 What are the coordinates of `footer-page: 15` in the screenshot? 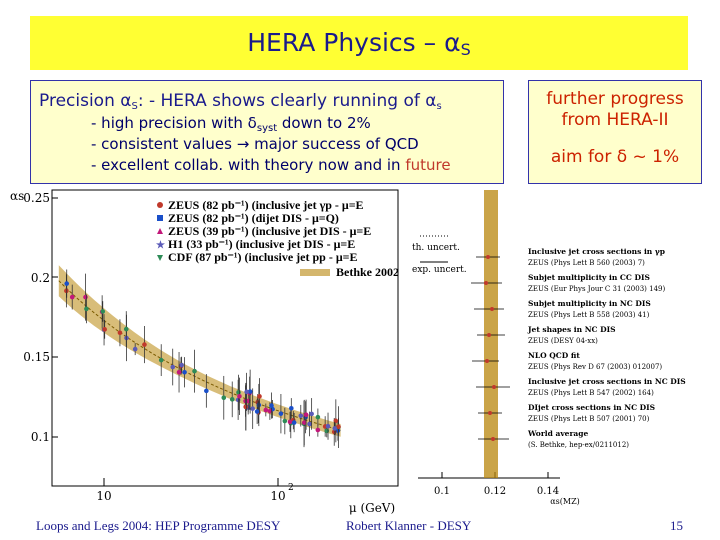 It's located at (676, 525).